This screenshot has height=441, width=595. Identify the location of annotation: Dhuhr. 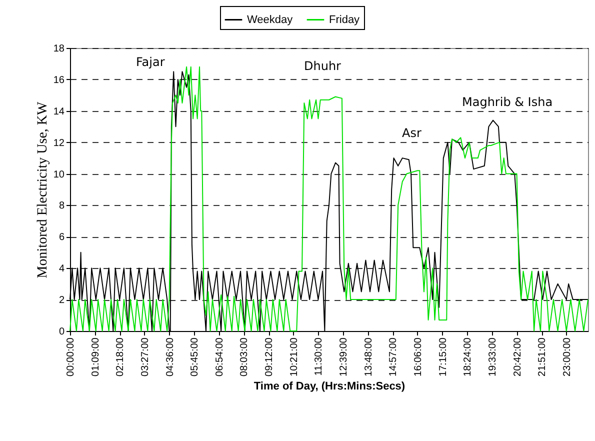
(323, 66).